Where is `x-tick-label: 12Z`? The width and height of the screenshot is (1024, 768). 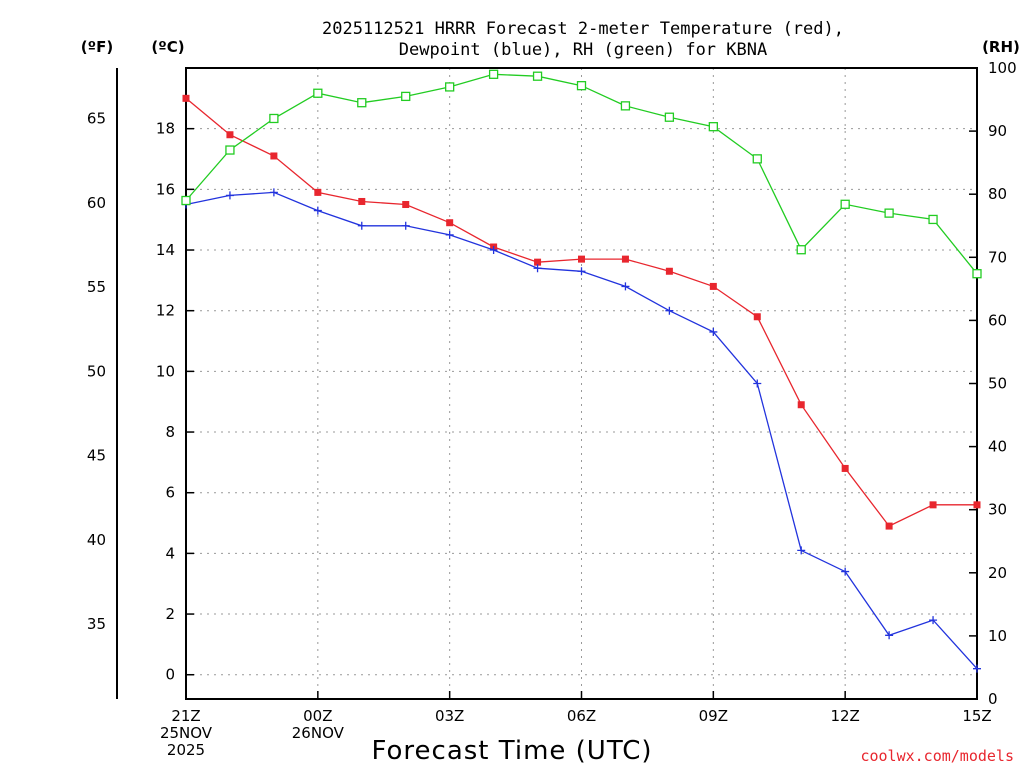 x-tick-label: 12Z is located at coordinates (844, 716).